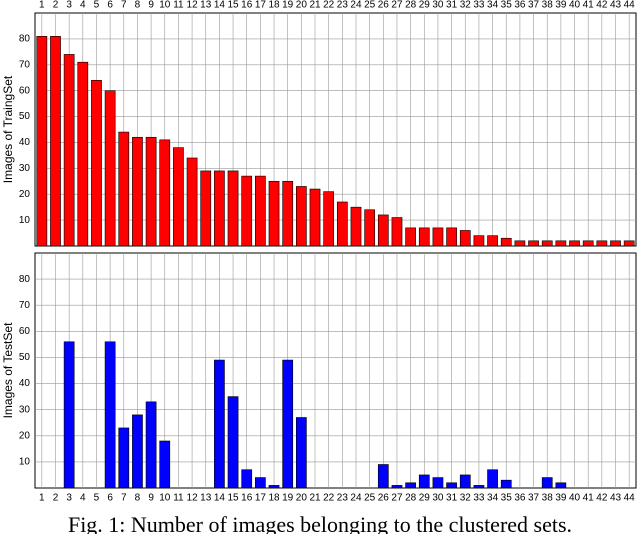 This screenshot has width=640, height=534. Describe the element at coordinates (25, 462) in the screenshot. I see `y-tick-label: 10` at that location.